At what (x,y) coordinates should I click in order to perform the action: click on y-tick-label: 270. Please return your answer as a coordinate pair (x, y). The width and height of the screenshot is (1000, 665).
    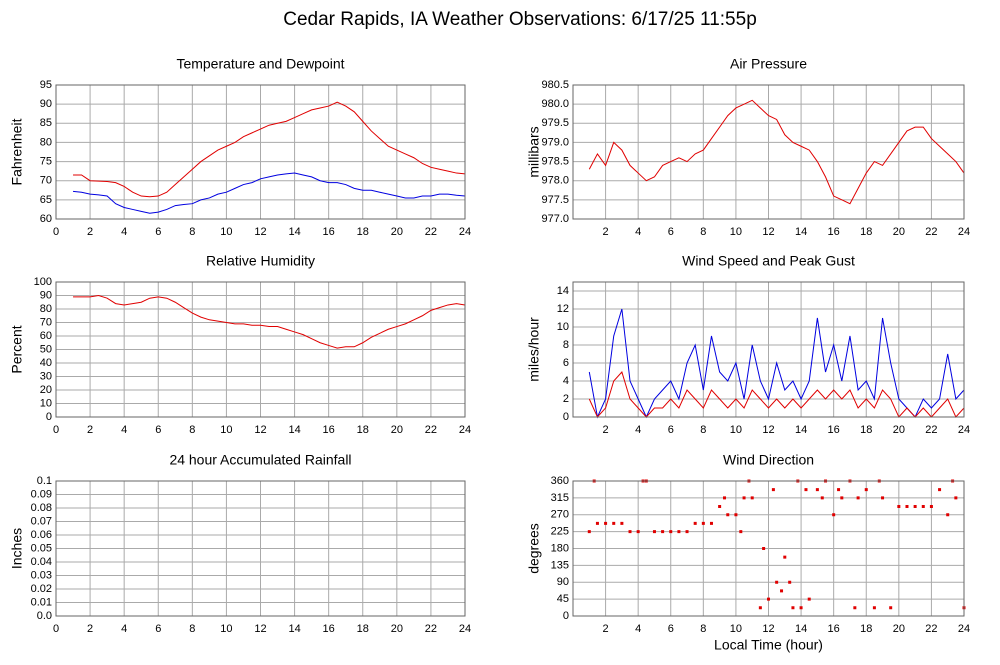
    Looking at the image, I should click on (560, 515).